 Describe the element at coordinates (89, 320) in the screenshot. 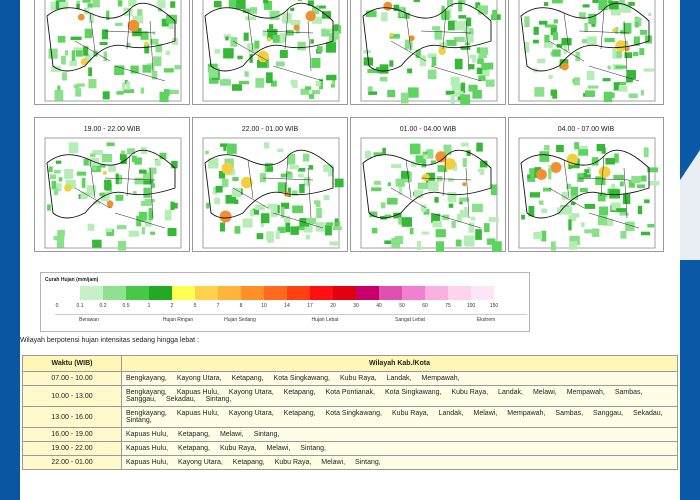

I see `legend-category: Berawan` at that location.